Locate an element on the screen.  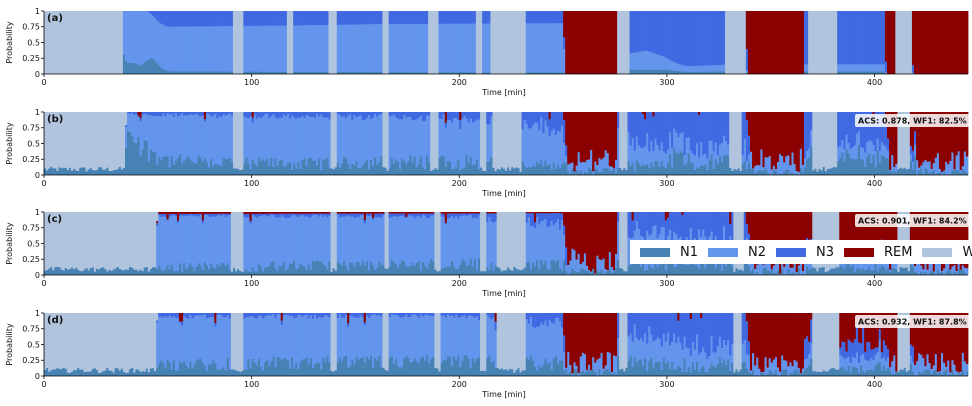
x-axis-label: Time [min] is located at coordinates (503, 193).